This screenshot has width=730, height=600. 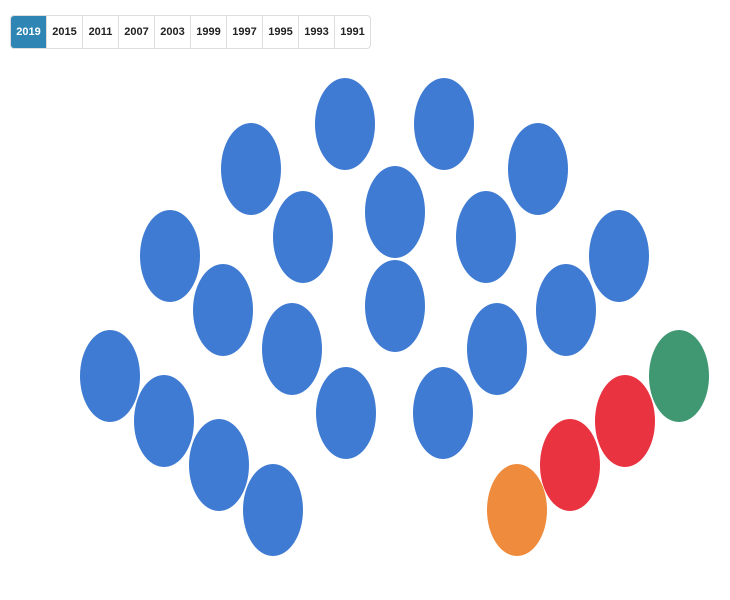 What do you see at coordinates (137, 32) in the screenshot?
I see `year-tab: 2007` at bounding box center [137, 32].